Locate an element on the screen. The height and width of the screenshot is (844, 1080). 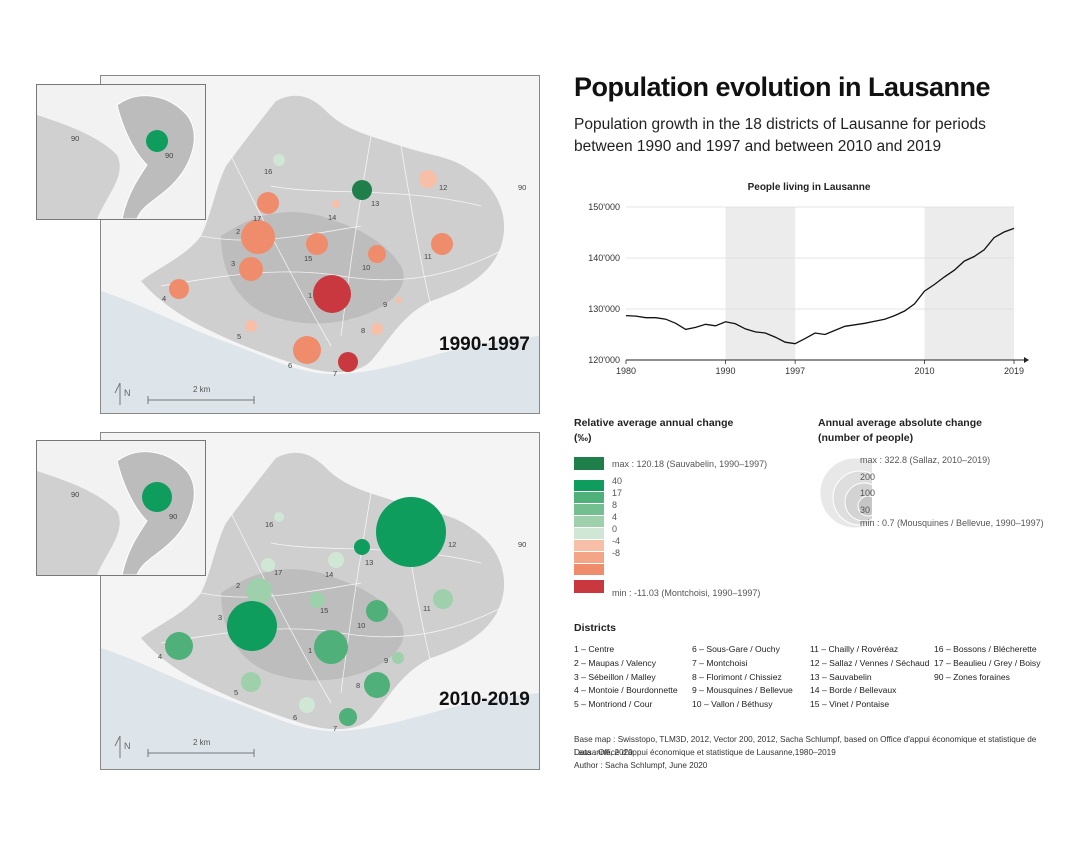
svg-text: 12 is located at coordinates (452, 544).